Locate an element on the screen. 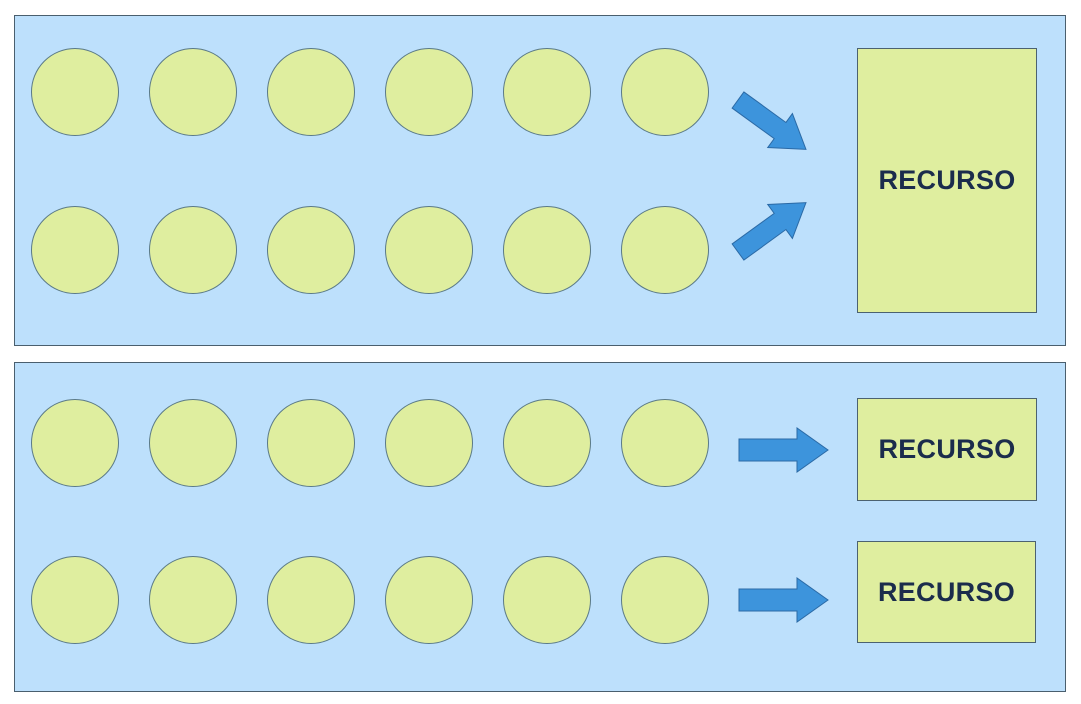 The width and height of the screenshot is (1081, 704). arrow-up-right-icon is located at coordinates (769, 231).